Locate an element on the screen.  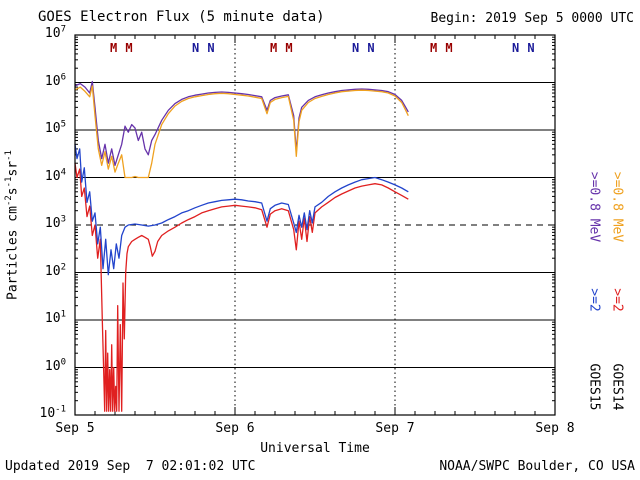
x-tick-label: Sep 5 is located at coordinates (75, 428).